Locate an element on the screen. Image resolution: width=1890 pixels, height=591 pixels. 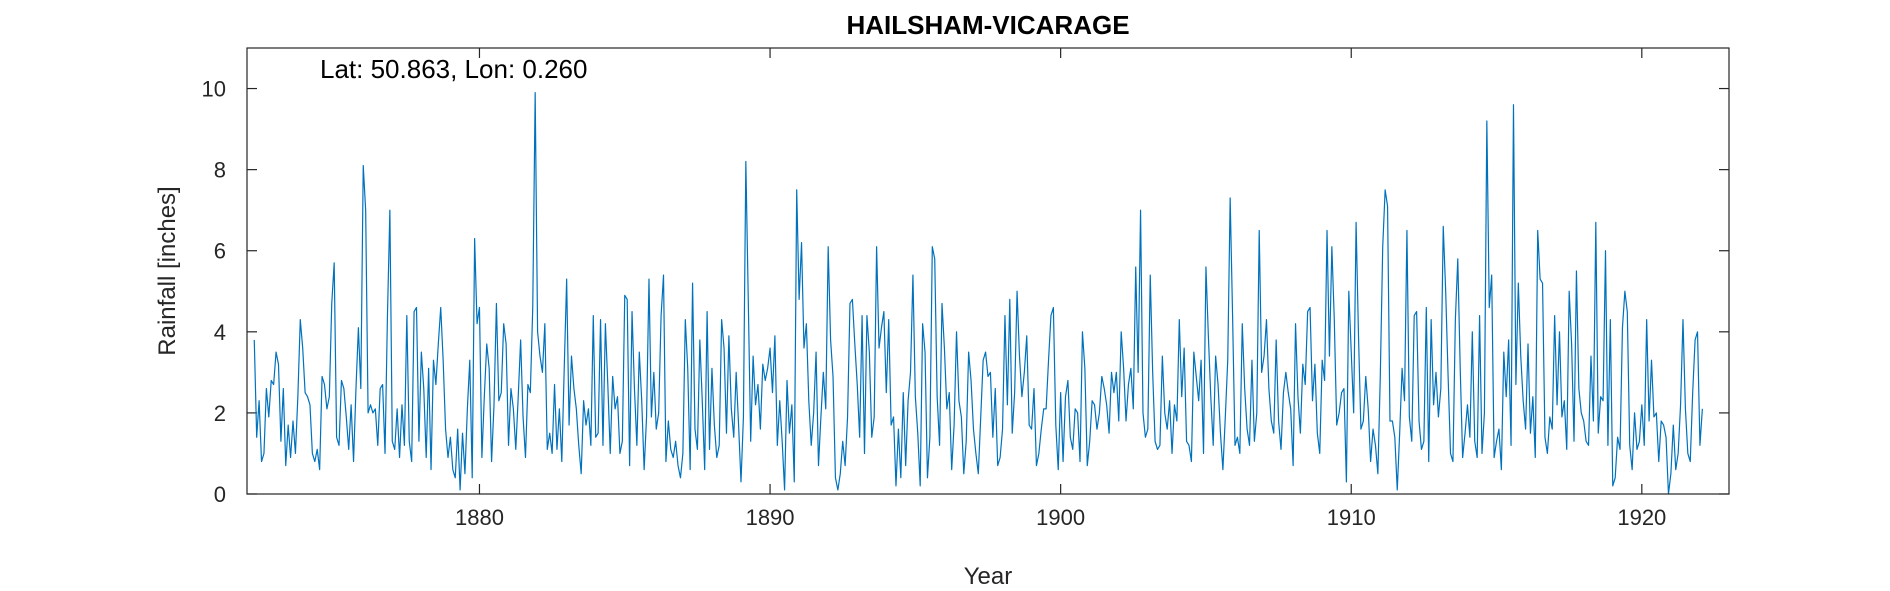
chart-title: HAILSHAM-VICARAGE is located at coordinates (987, 25).